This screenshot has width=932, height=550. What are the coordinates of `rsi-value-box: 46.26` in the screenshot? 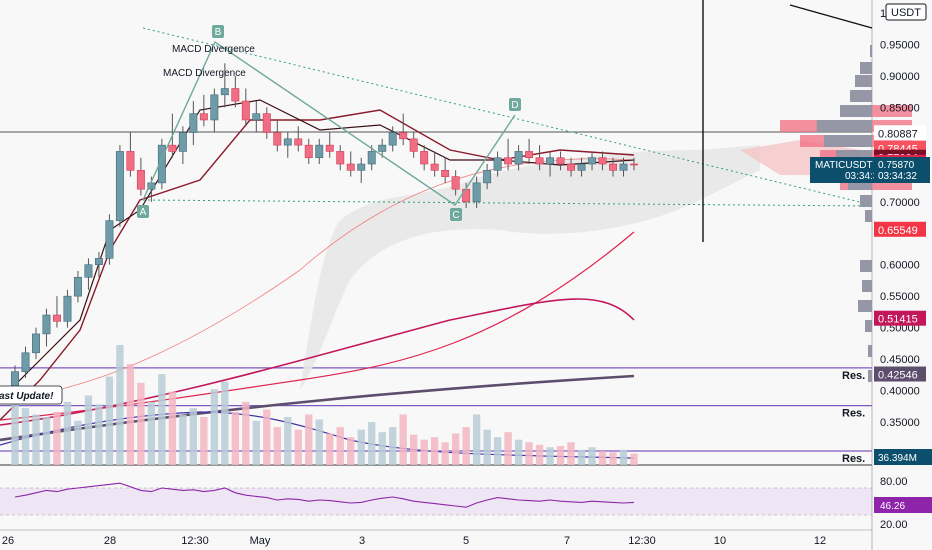 It's located at (903, 505).